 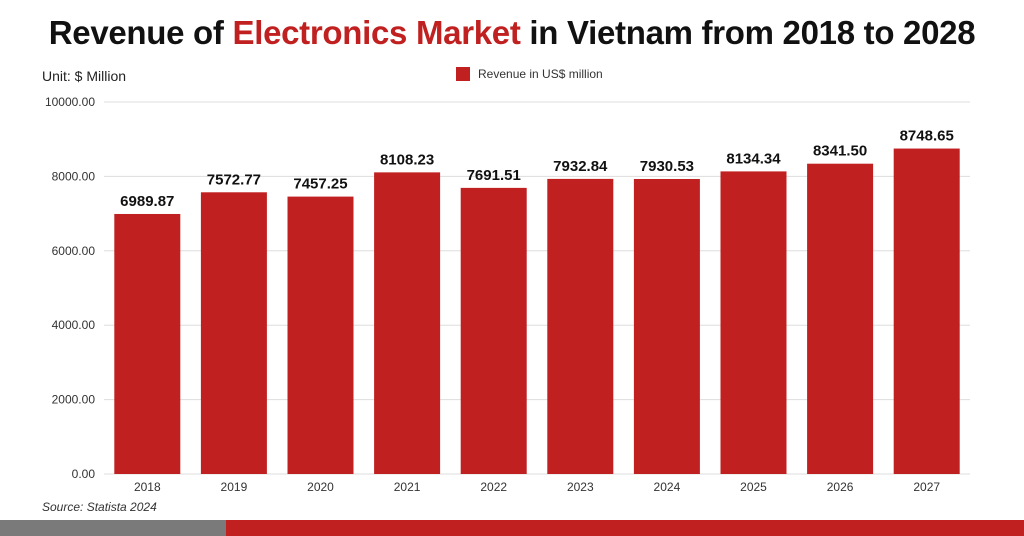 What do you see at coordinates (667, 166) in the screenshot?
I see `bar-value-label: 7930.53` at bounding box center [667, 166].